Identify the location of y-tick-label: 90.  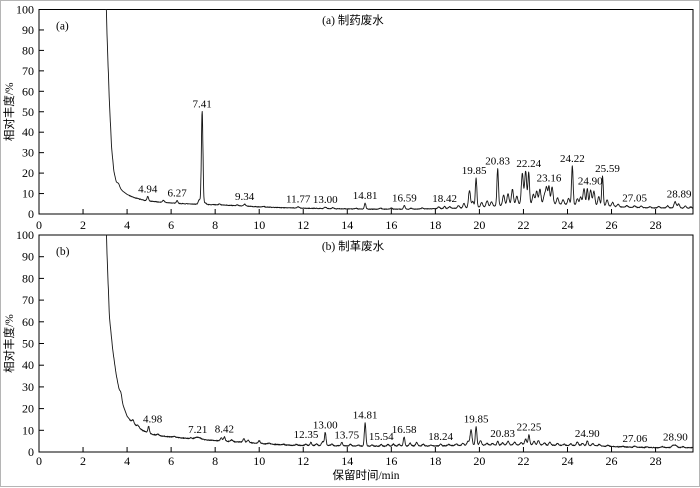
(28, 30).